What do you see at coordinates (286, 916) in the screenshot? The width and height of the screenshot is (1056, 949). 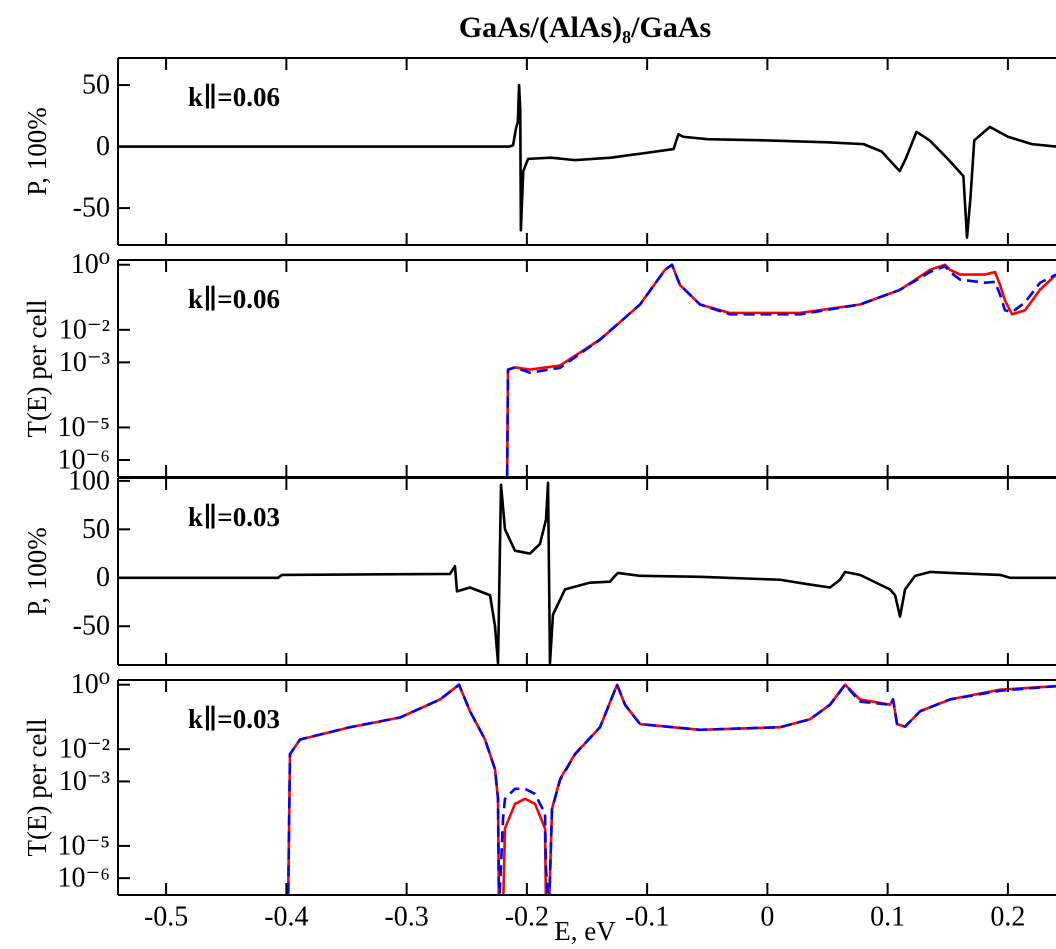 I see `x-tick-label: -0.4` at bounding box center [286, 916].